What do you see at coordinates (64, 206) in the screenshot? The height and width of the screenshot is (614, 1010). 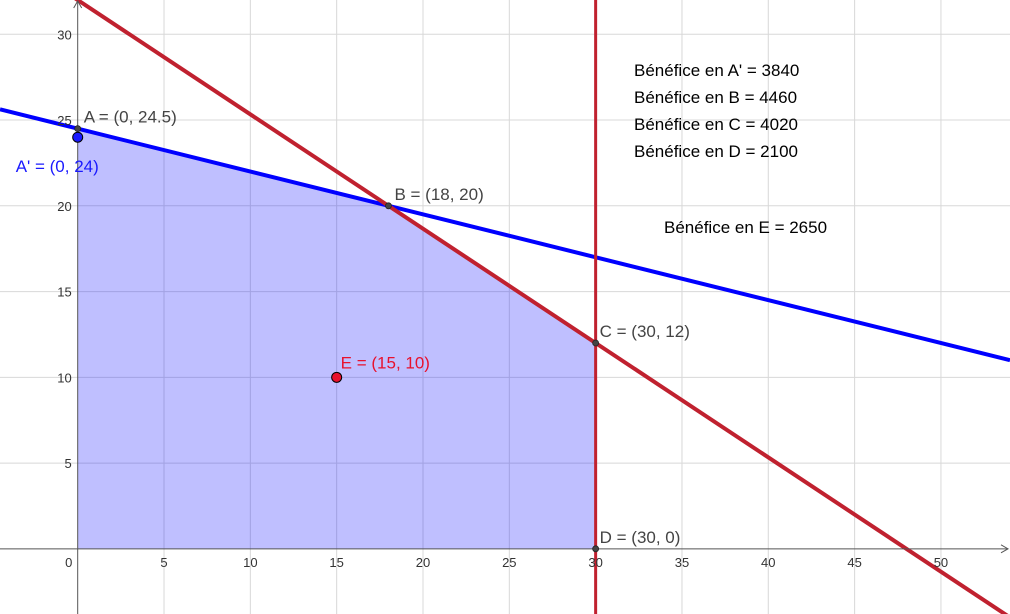 I see `y-tick-label: 20` at bounding box center [64, 206].